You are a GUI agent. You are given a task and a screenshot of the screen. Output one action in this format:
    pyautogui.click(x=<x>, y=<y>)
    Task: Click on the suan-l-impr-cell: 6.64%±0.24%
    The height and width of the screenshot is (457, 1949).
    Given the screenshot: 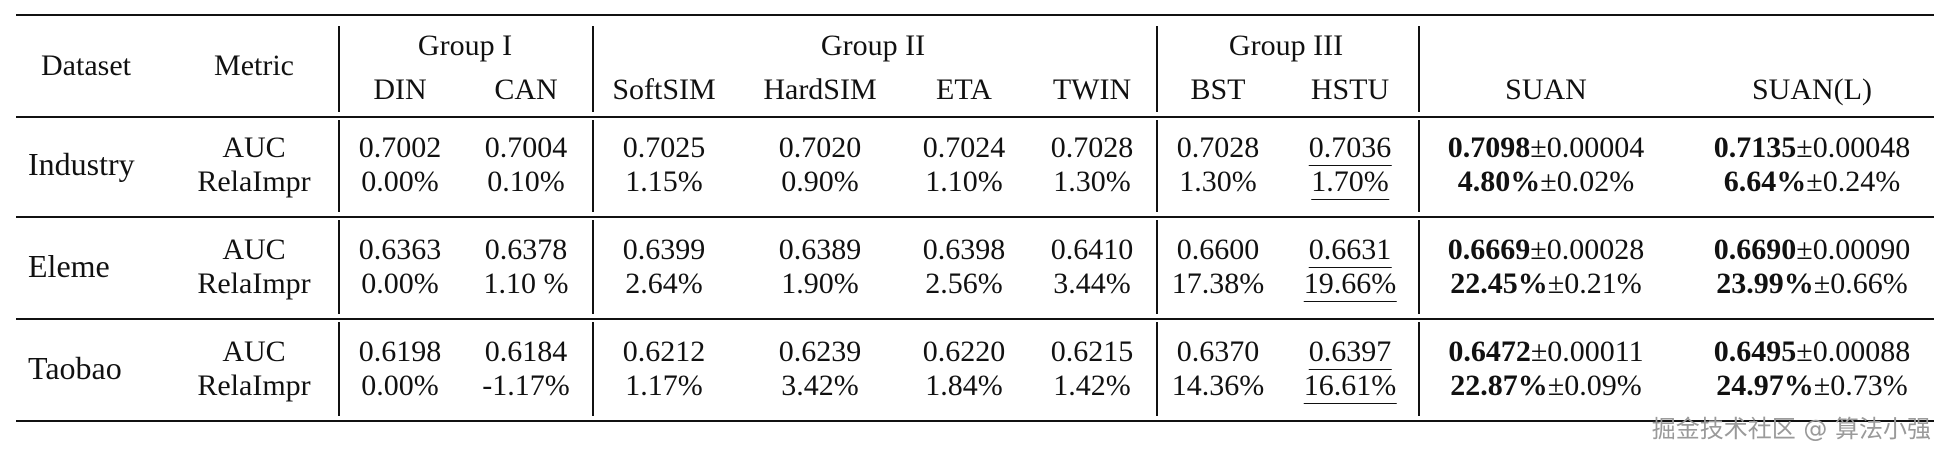 What is the action you would take?
    pyautogui.click(x=1812, y=182)
    